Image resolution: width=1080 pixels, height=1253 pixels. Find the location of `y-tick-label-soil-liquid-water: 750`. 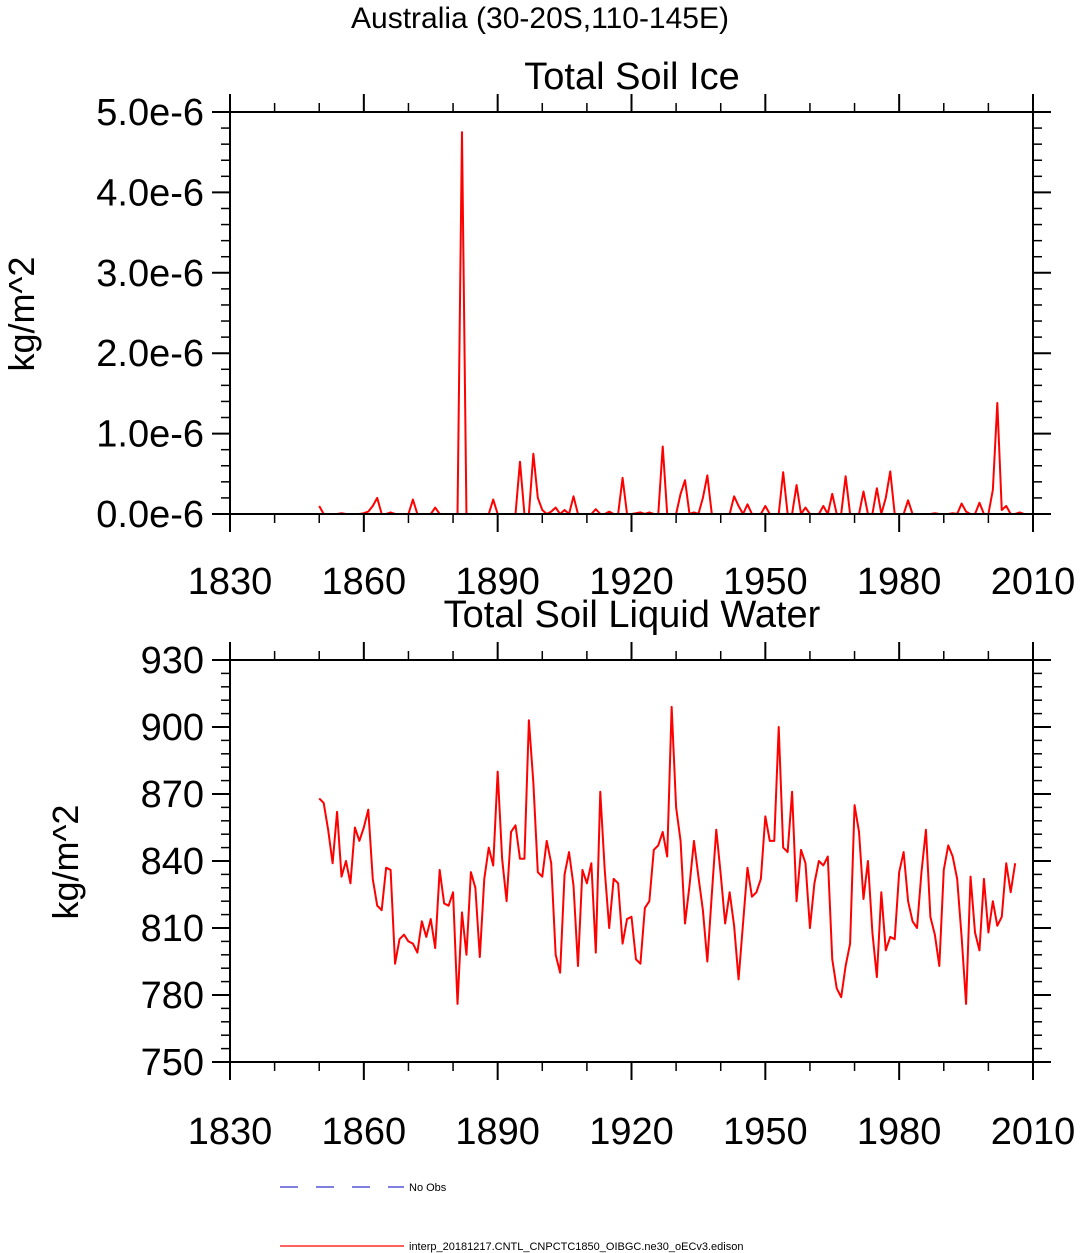

y-tick-label-soil-liquid-water: 750 is located at coordinates (172, 1063).